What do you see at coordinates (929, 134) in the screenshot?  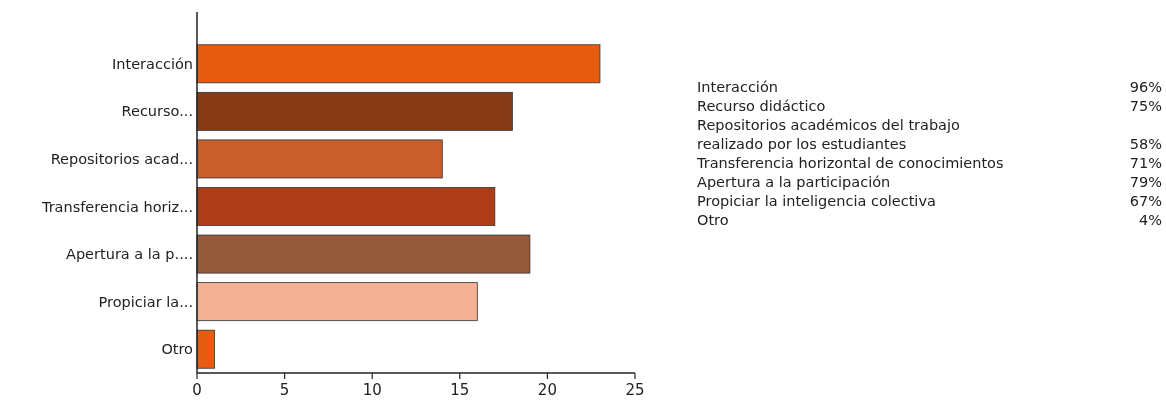 I see `text: Repositorios académicos del trabajo realizado por los estudiantes 58%` at bounding box center [929, 134].